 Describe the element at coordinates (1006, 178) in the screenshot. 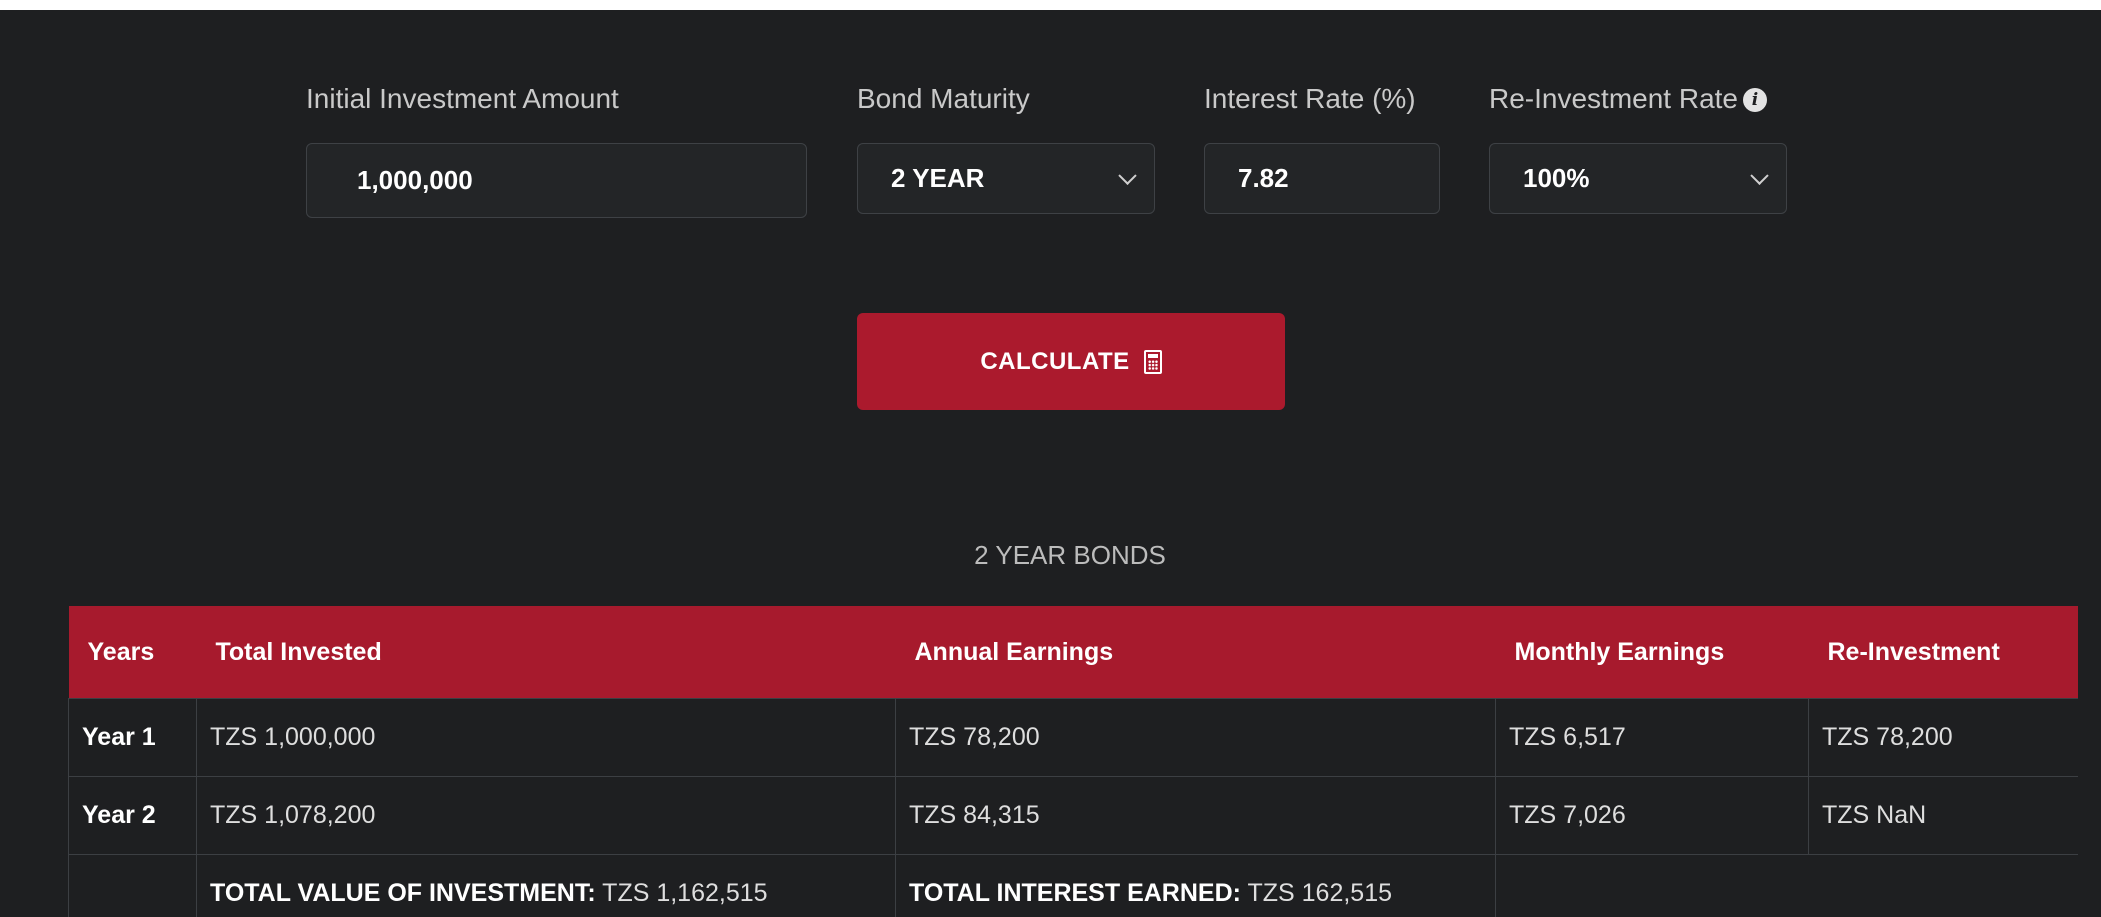

I see `bond-maturity-select: 2 YEAR` at that location.